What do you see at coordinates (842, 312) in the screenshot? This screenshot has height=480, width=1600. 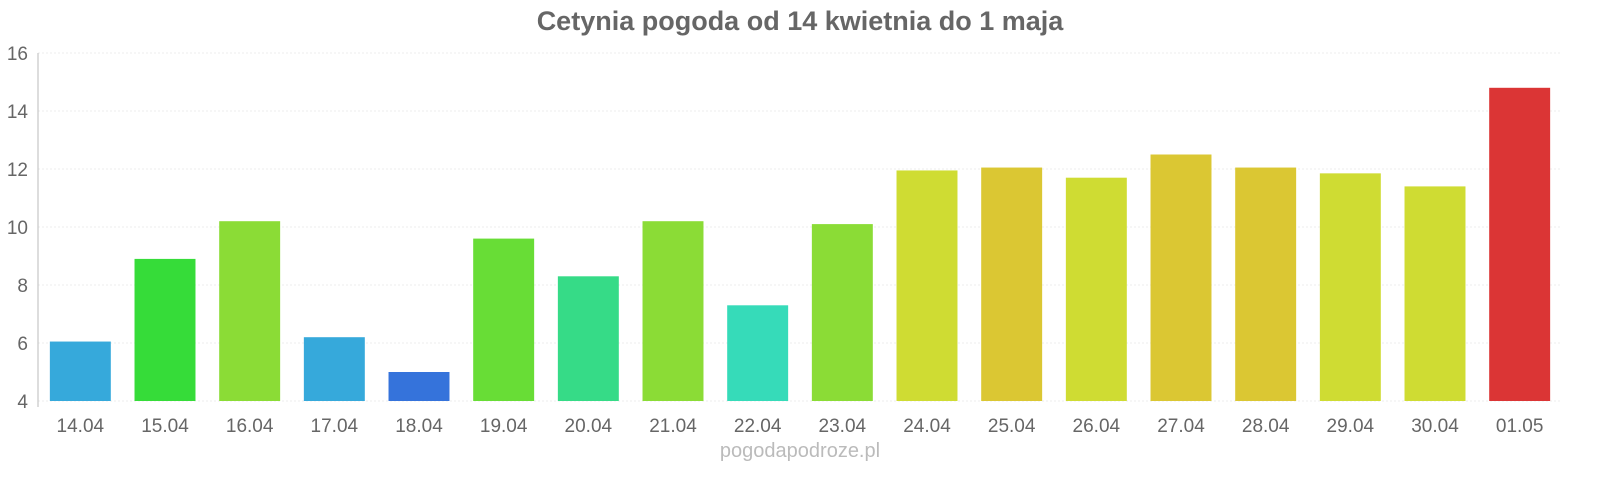 I see `bar-23.04` at bounding box center [842, 312].